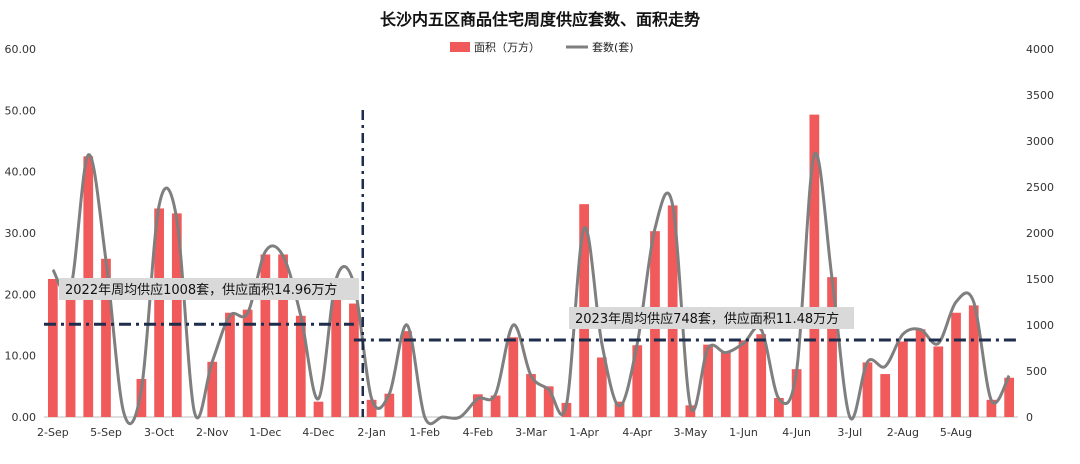  Describe the element at coordinates (265, 432) in the screenshot. I see `x-tick-label: 1-Dec` at that location.